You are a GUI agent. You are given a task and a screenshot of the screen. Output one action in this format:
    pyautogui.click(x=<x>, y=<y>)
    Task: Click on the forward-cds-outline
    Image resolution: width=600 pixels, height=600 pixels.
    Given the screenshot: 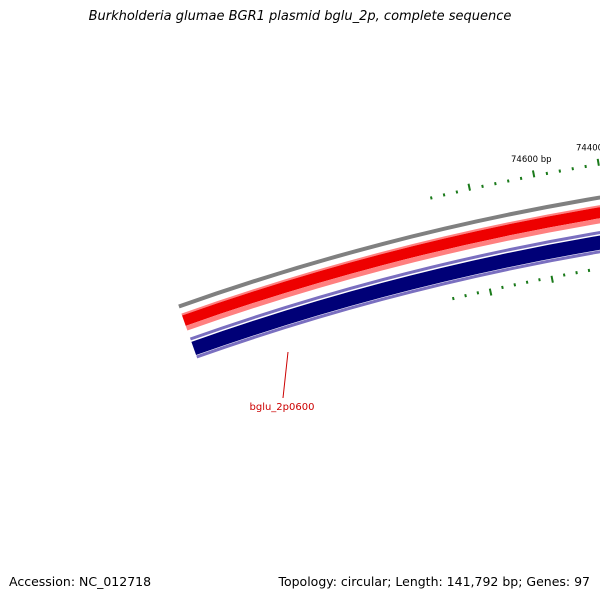 What is the action you would take?
    pyautogui.click(x=390, y=260)
    